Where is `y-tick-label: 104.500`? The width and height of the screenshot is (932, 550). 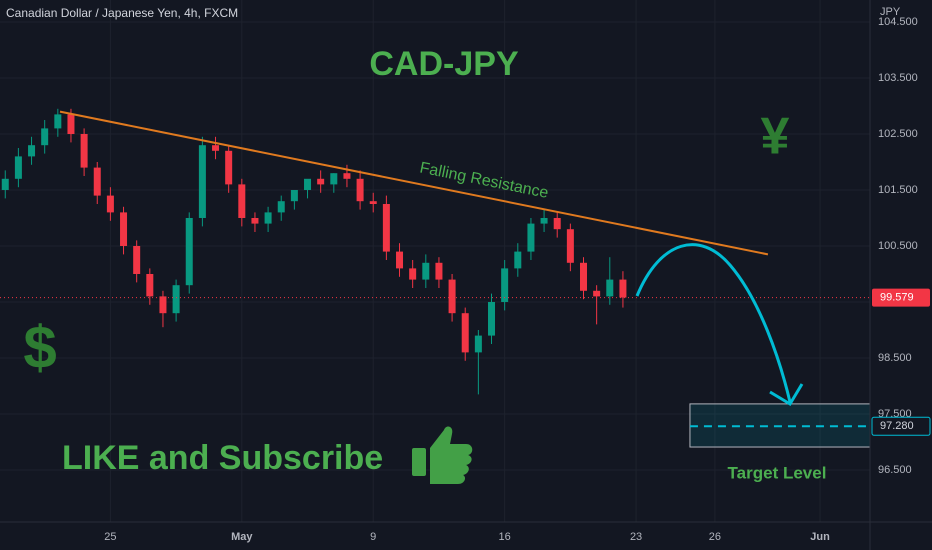
y-tick-label: 104.500 is located at coordinates (898, 22).